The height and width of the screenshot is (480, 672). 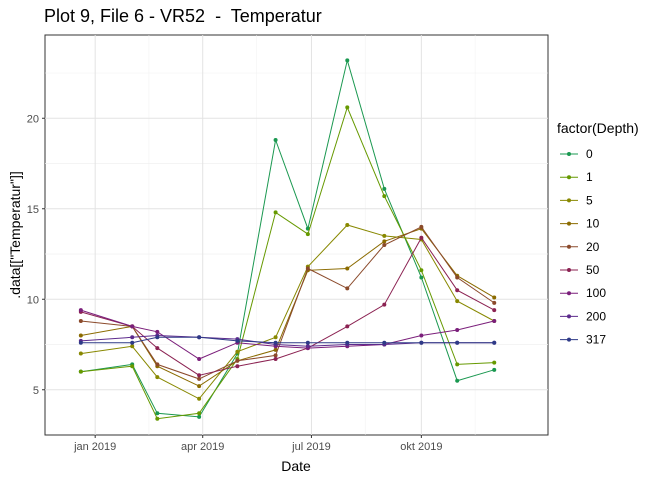 I want to click on legend-item-10: 10, so click(x=580, y=224).